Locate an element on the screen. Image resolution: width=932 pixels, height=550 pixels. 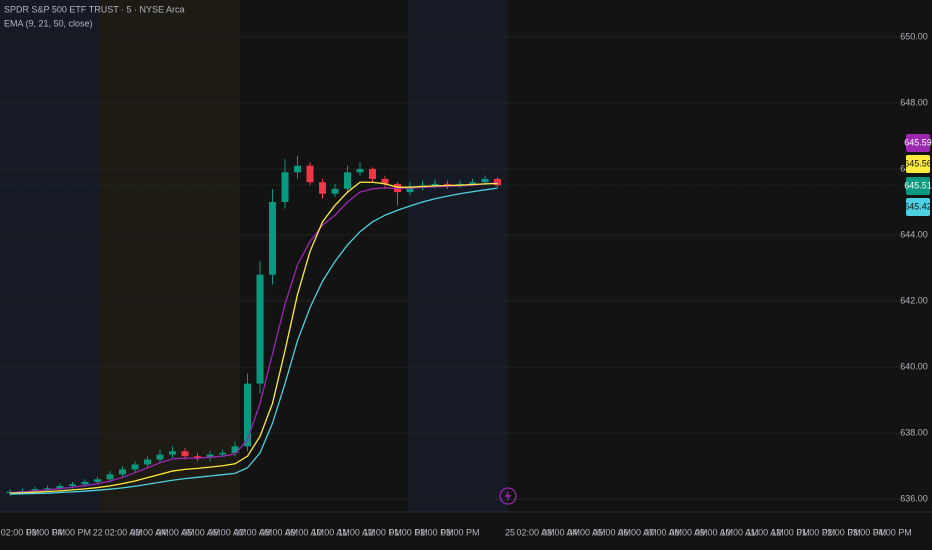
y-tick-label: 642.00 is located at coordinates (914, 300).